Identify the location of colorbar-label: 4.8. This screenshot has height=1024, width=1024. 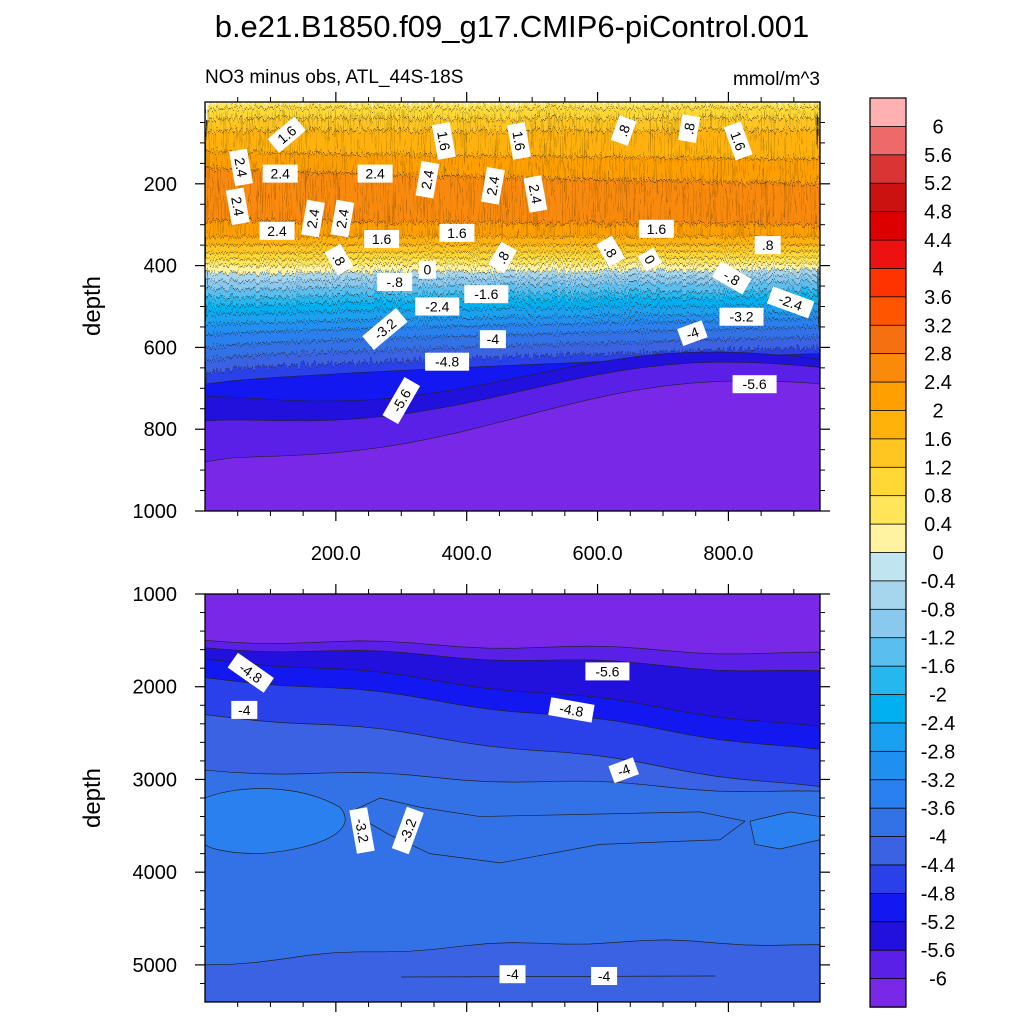
(938, 213).